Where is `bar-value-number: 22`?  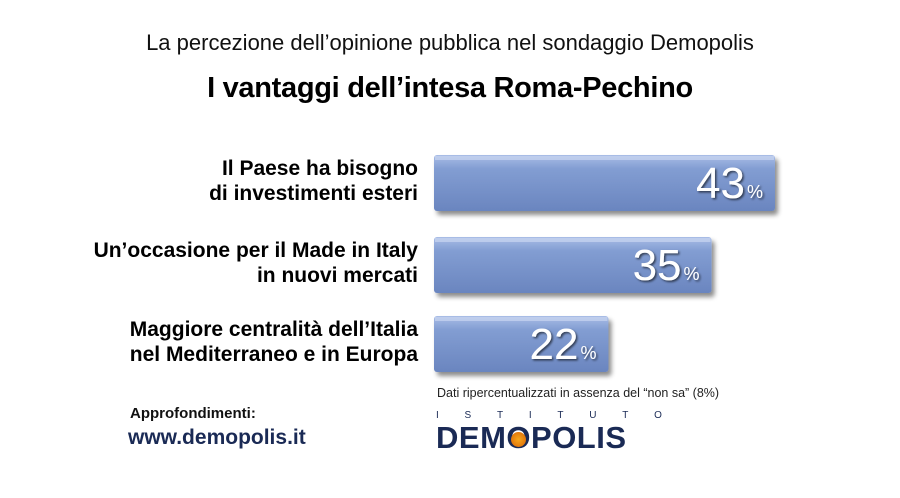 bar-value-number: 22 is located at coordinates (553, 344).